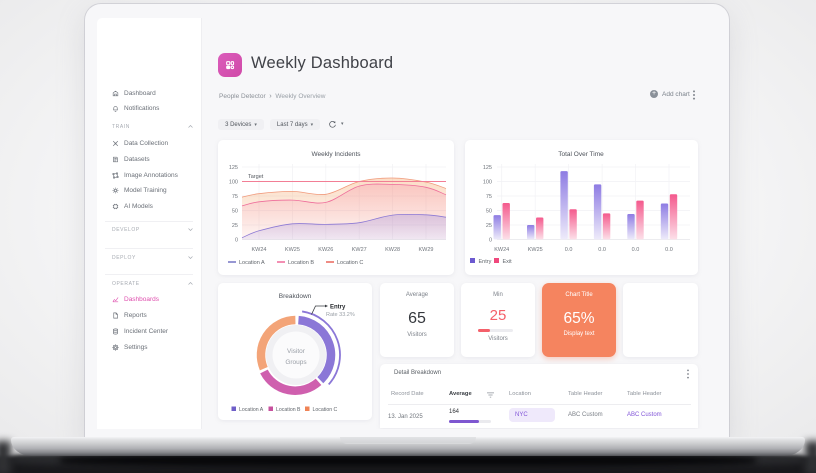 This screenshot has width=816, height=473. I want to click on svg-text: KW28, so click(392, 250).